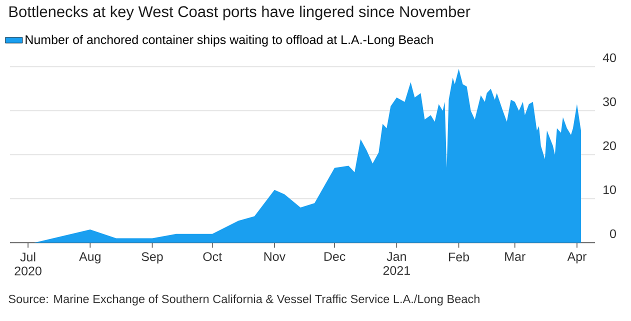 The width and height of the screenshot is (631, 321). What do you see at coordinates (275, 256) in the screenshot?
I see `x-tick-label: Nov` at bounding box center [275, 256].